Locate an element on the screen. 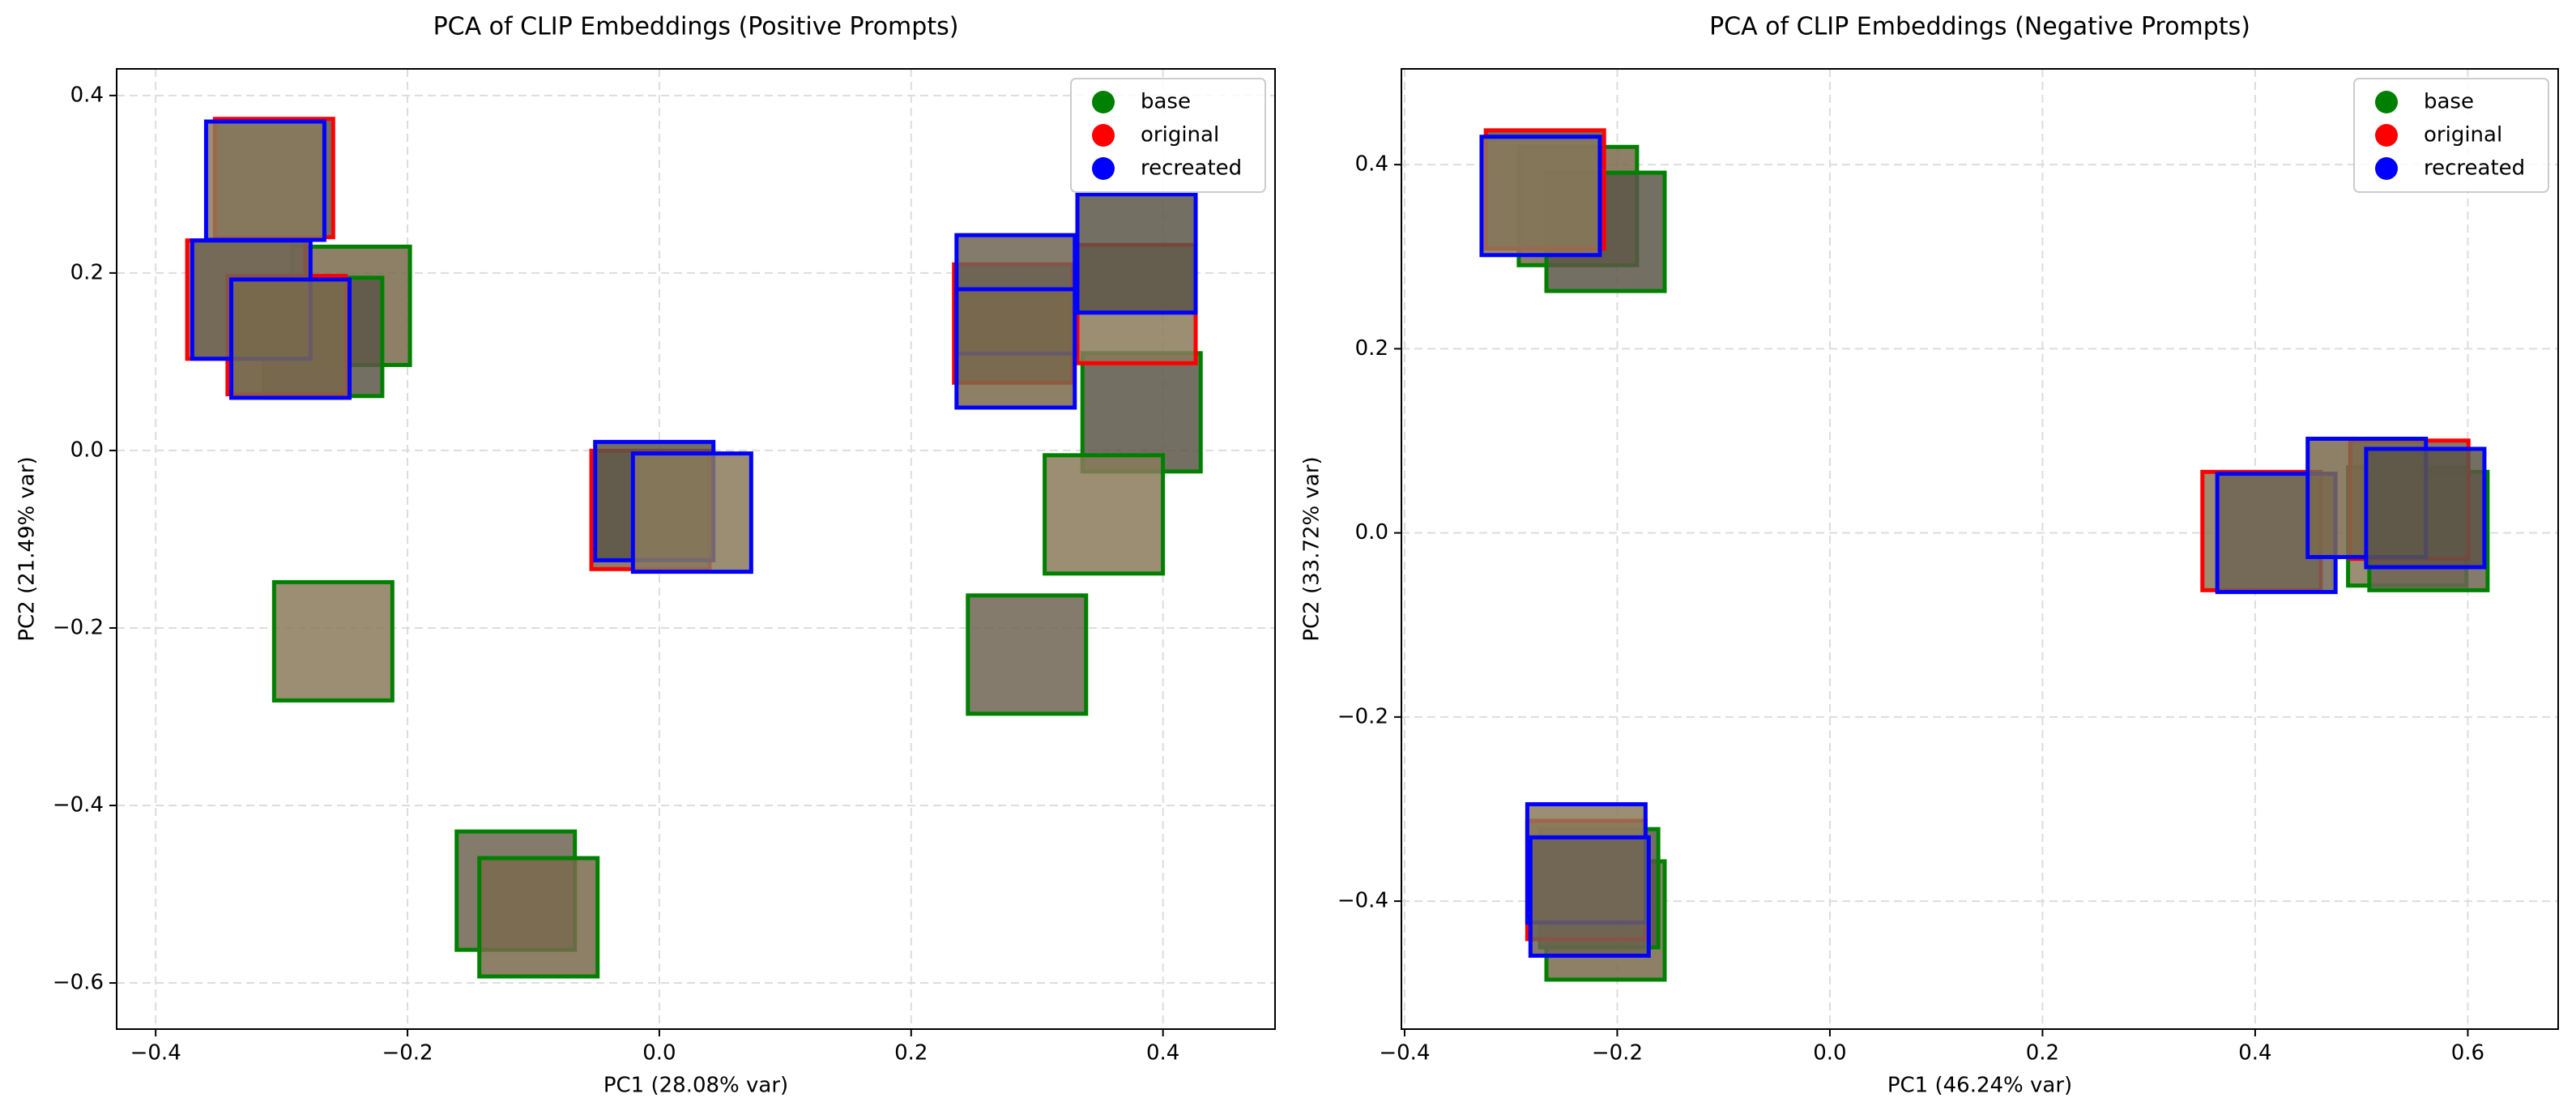 The height and width of the screenshot is (1115, 2576). y-tick-label: −0.6 is located at coordinates (79, 983).